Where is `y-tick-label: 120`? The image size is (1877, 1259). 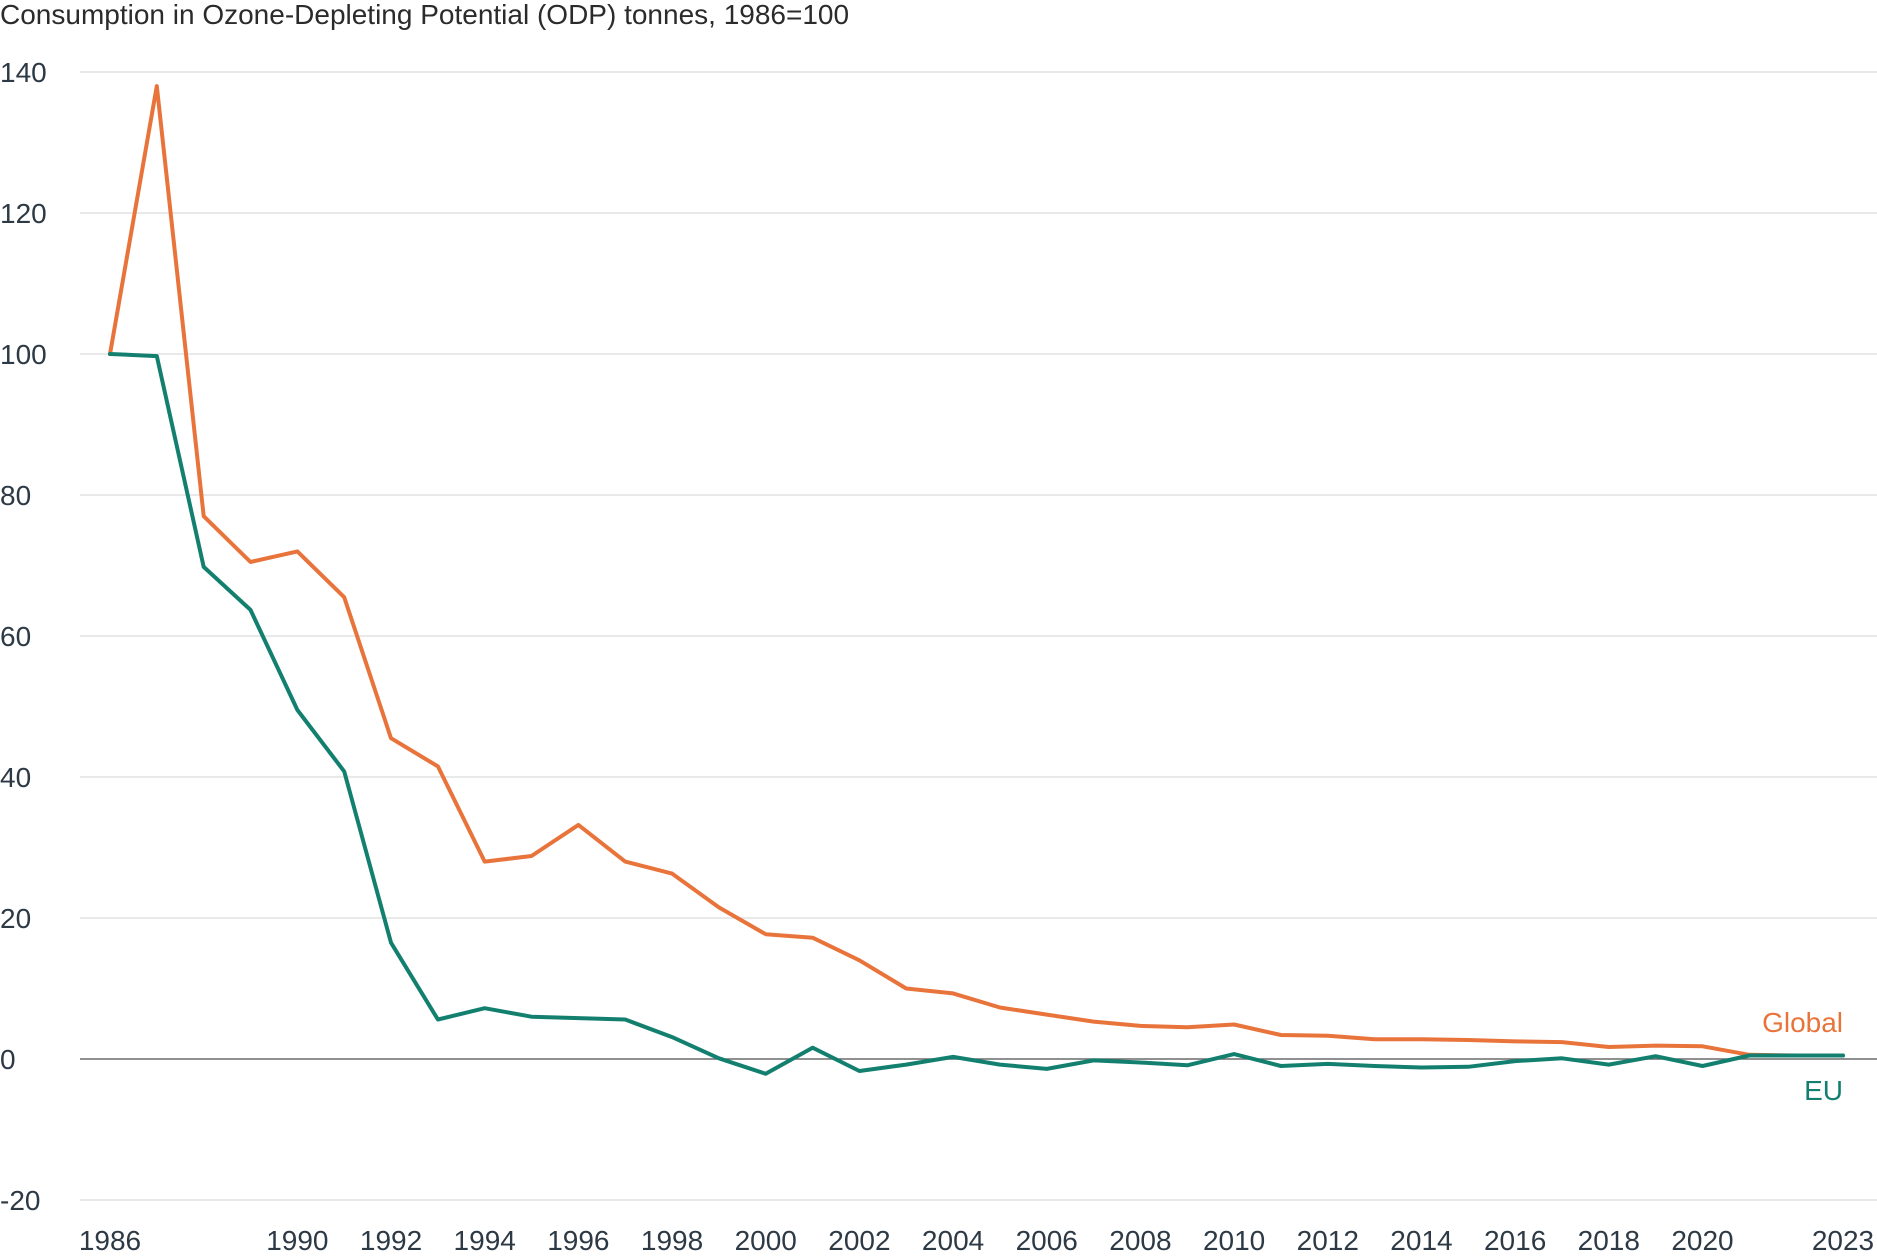 y-tick-label: 120 is located at coordinates (23, 213).